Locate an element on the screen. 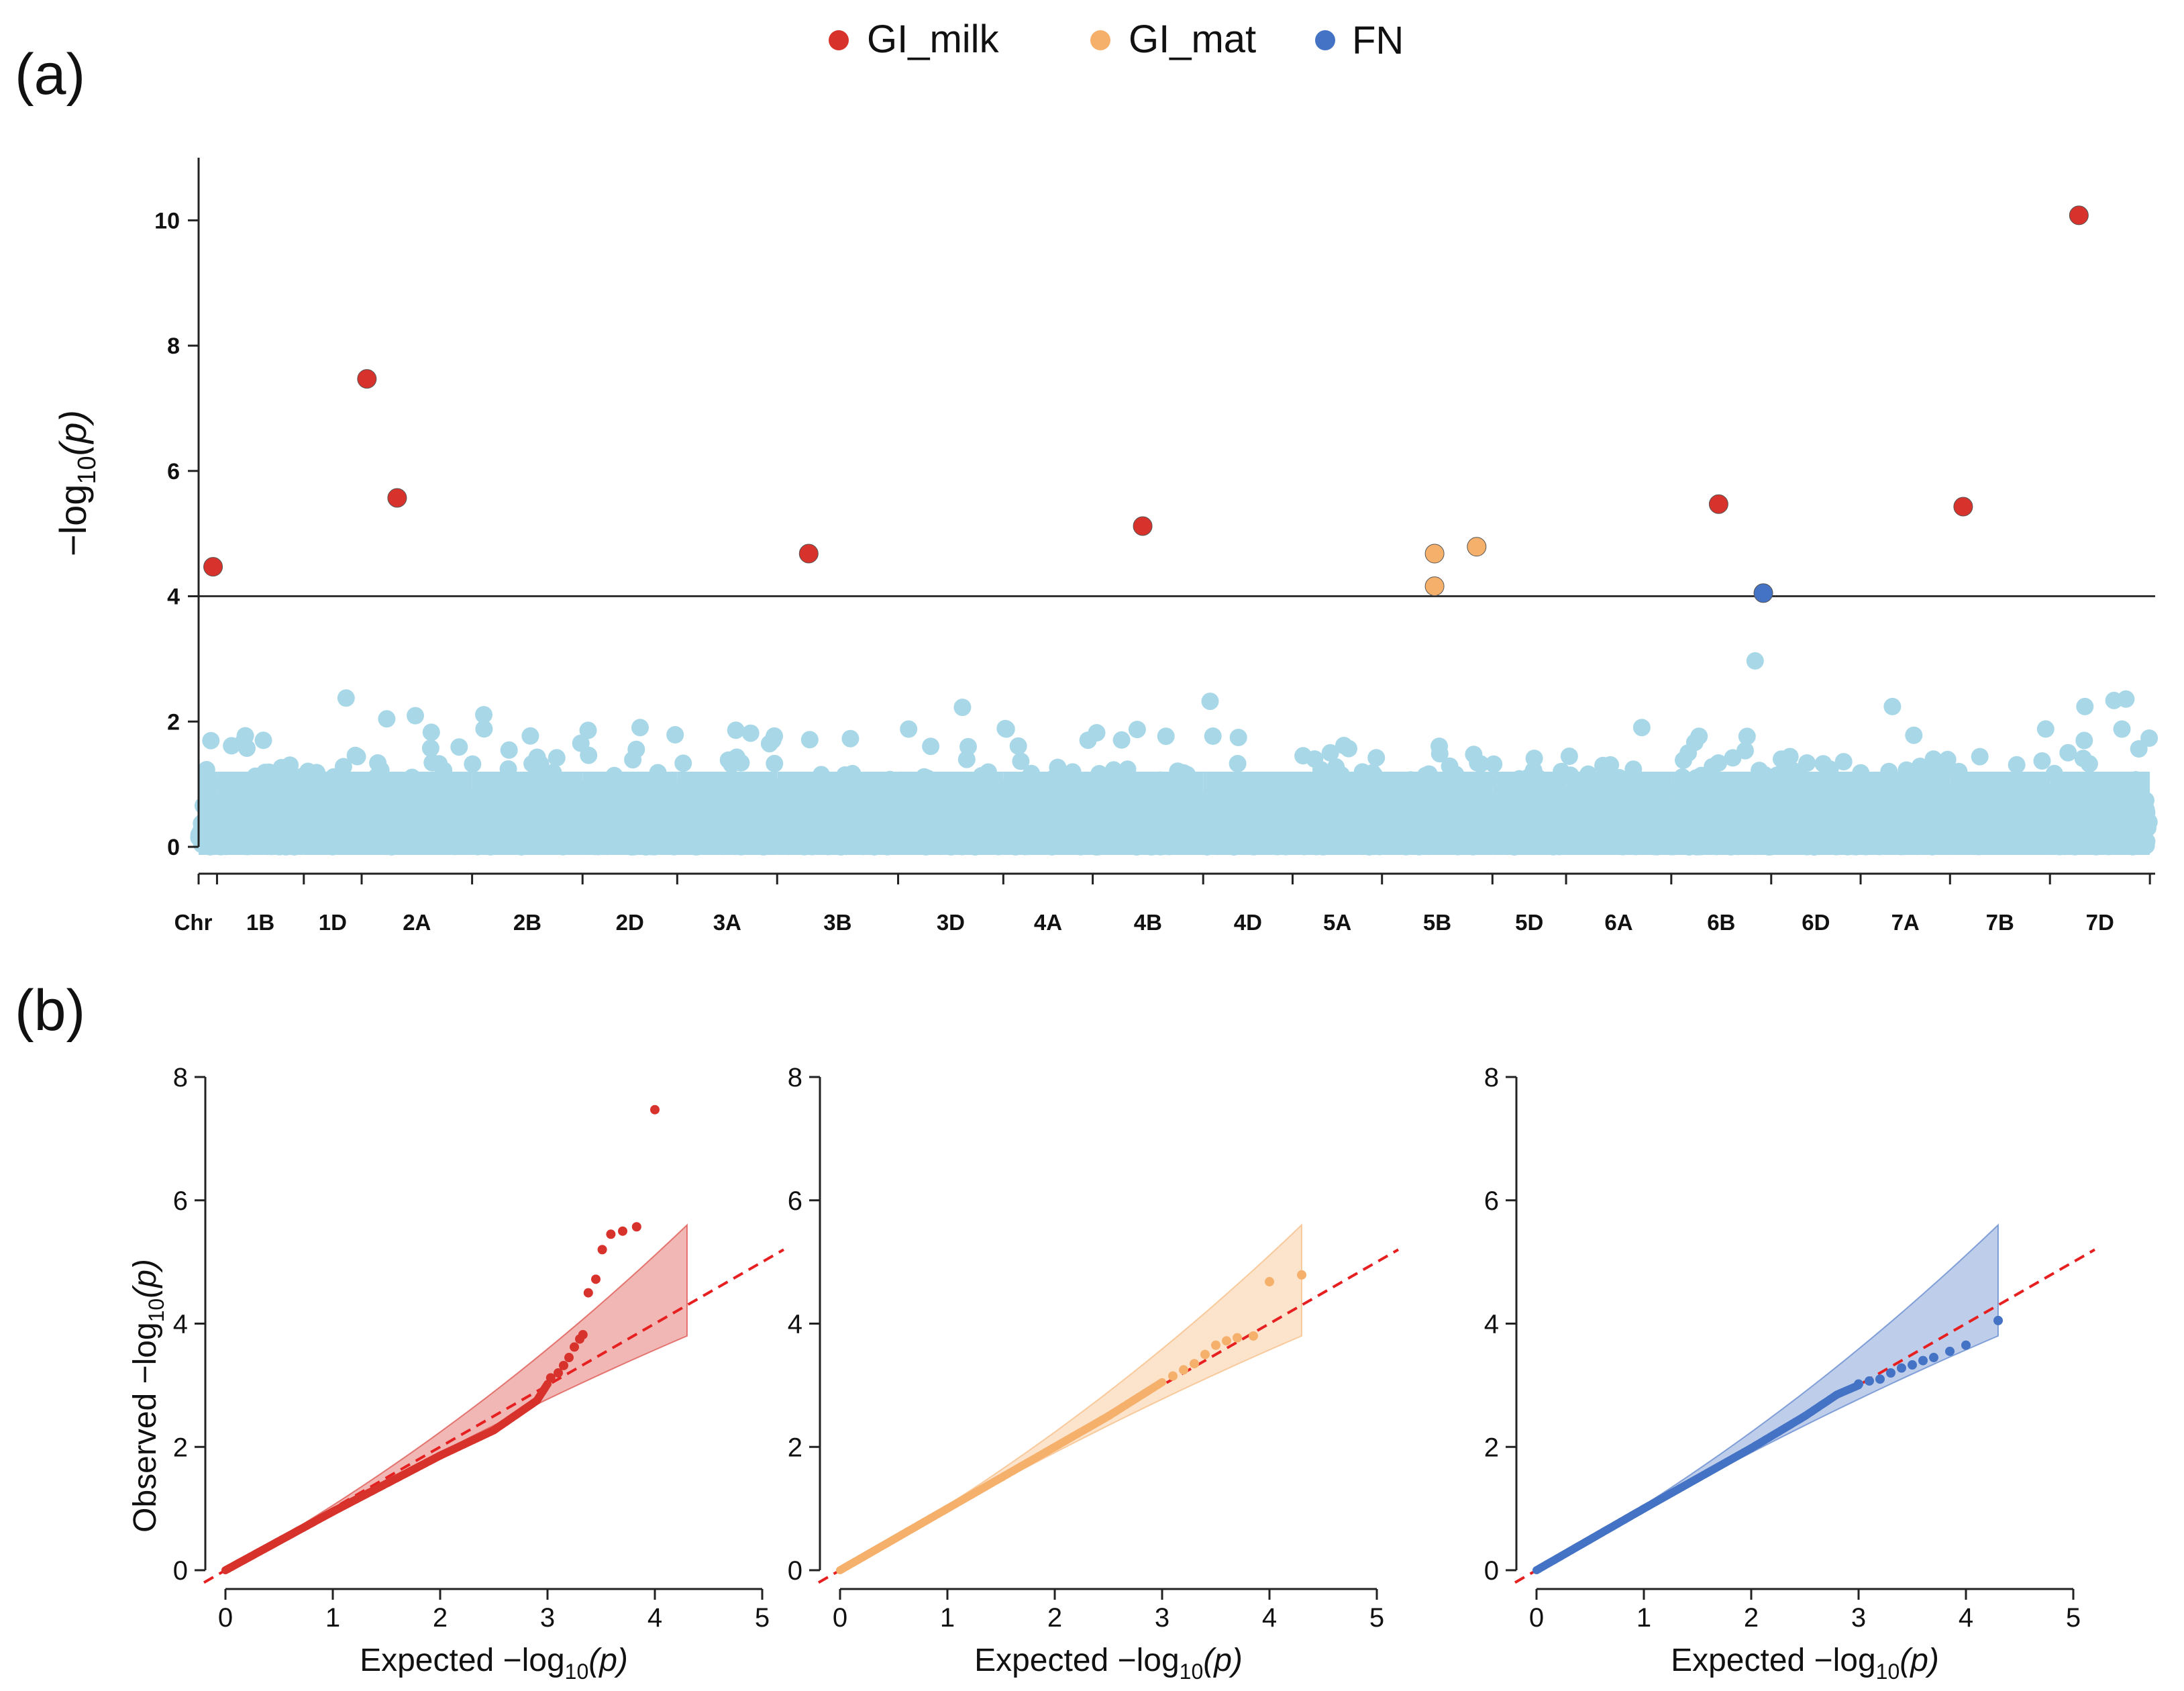 This screenshot has height=1691, width=2184. legend-label-gi-milk: GI_milk is located at coordinates (934, 39).